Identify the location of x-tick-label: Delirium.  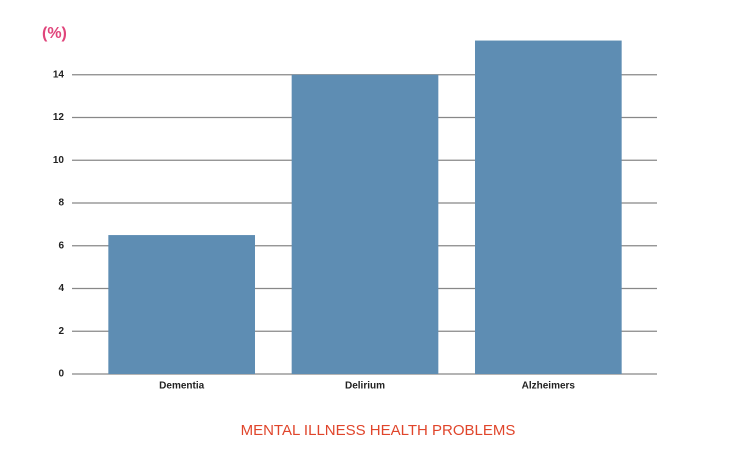
(365, 386).